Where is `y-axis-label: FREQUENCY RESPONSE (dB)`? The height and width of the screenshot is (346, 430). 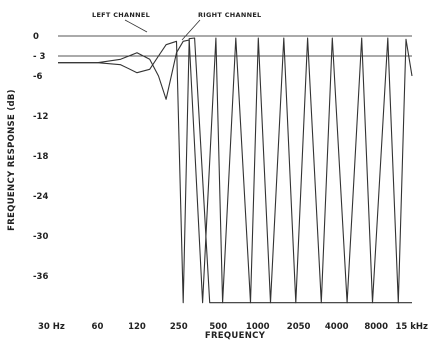 y-axis-label: FREQUENCY RESPONSE (dB) is located at coordinates (12, 160).